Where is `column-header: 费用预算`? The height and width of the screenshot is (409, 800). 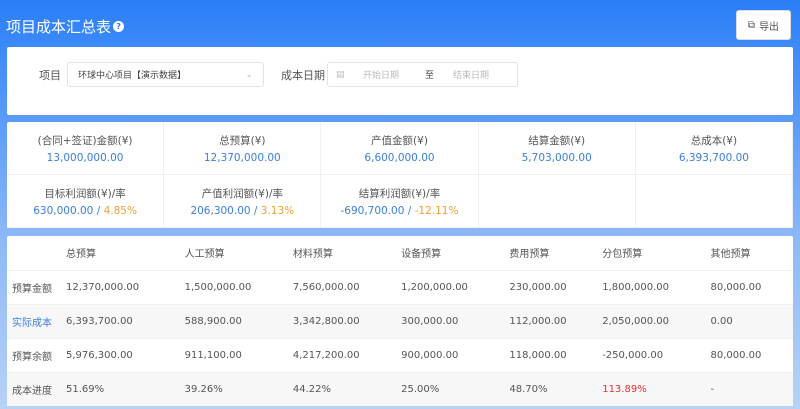 column-header: 费用预算 is located at coordinates (529, 255).